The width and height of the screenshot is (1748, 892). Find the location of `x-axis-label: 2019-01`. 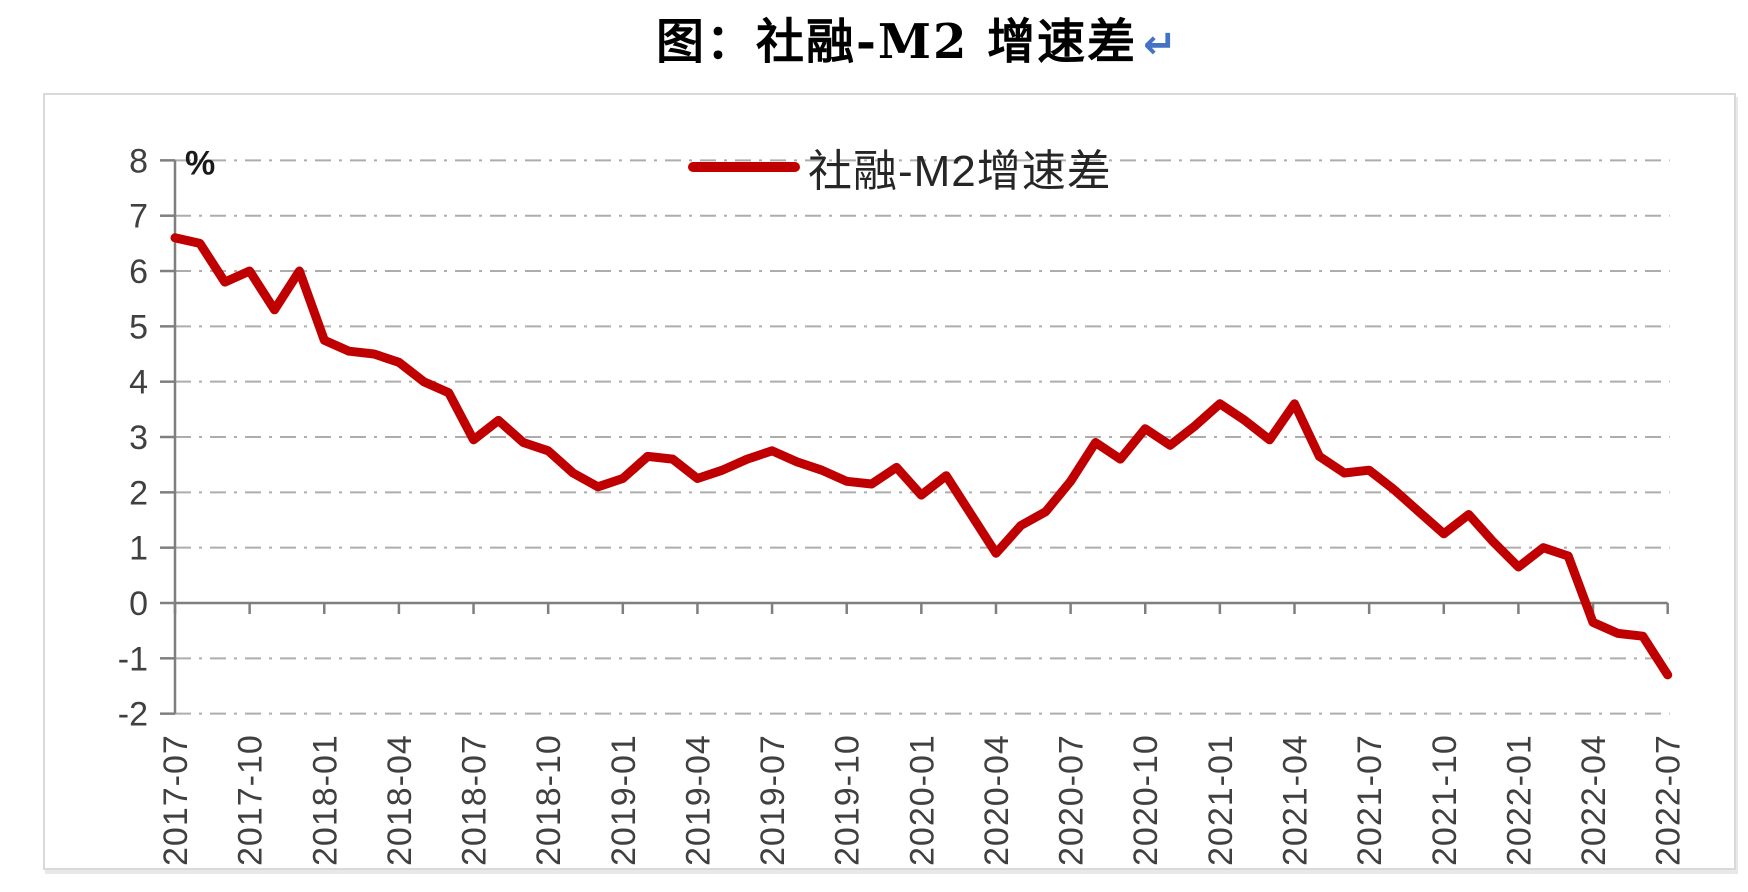

x-axis-label: 2019-01 is located at coordinates (624, 800).